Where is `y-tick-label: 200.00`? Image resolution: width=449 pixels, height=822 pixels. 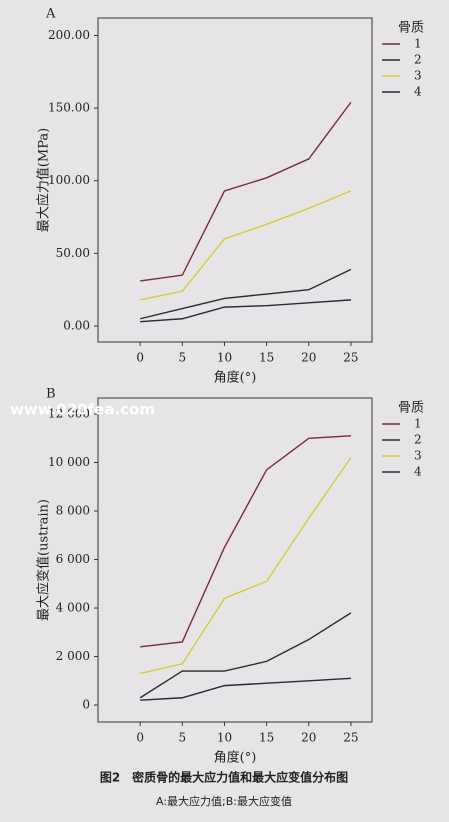 y-tick-label: 200.00 is located at coordinates (69, 35).